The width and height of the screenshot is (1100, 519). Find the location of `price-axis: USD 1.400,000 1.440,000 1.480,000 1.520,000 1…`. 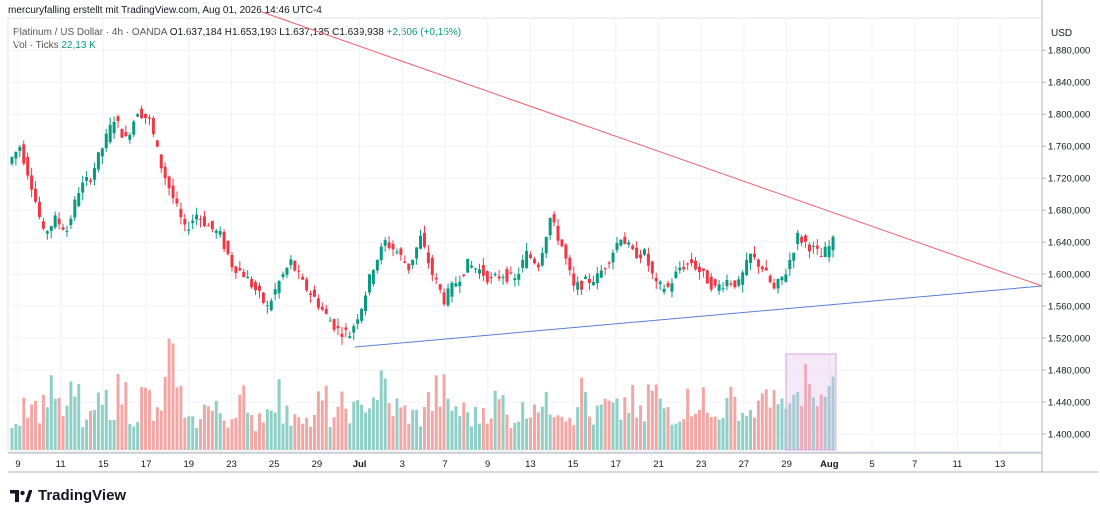

price-axis: USD 1.400,000 1.440,000 1.480,000 1.520,000 1… is located at coordinates (1065, 236).